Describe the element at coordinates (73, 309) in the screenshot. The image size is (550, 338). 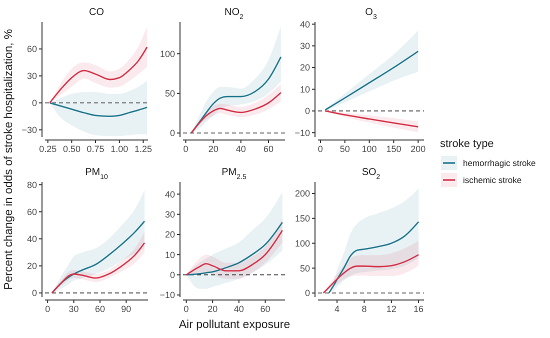
I see `x-tick-label: 30` at that location.